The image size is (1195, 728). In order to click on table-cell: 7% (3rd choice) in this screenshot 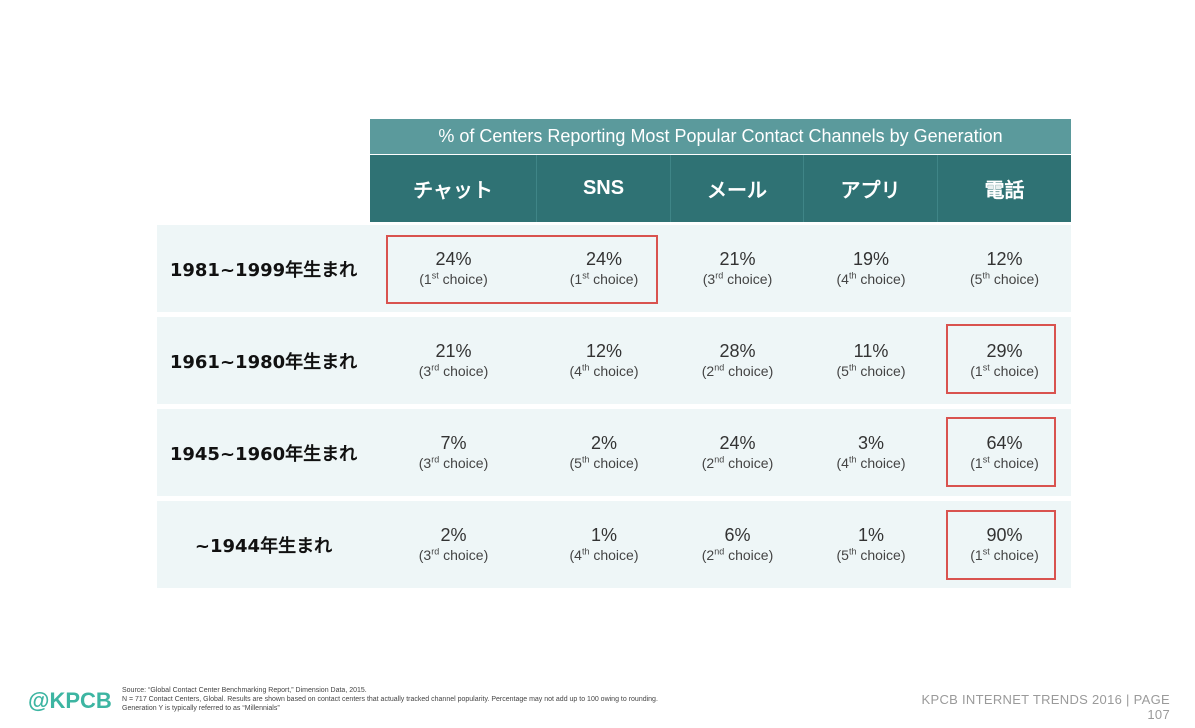, I will do `click(453, 452)`.